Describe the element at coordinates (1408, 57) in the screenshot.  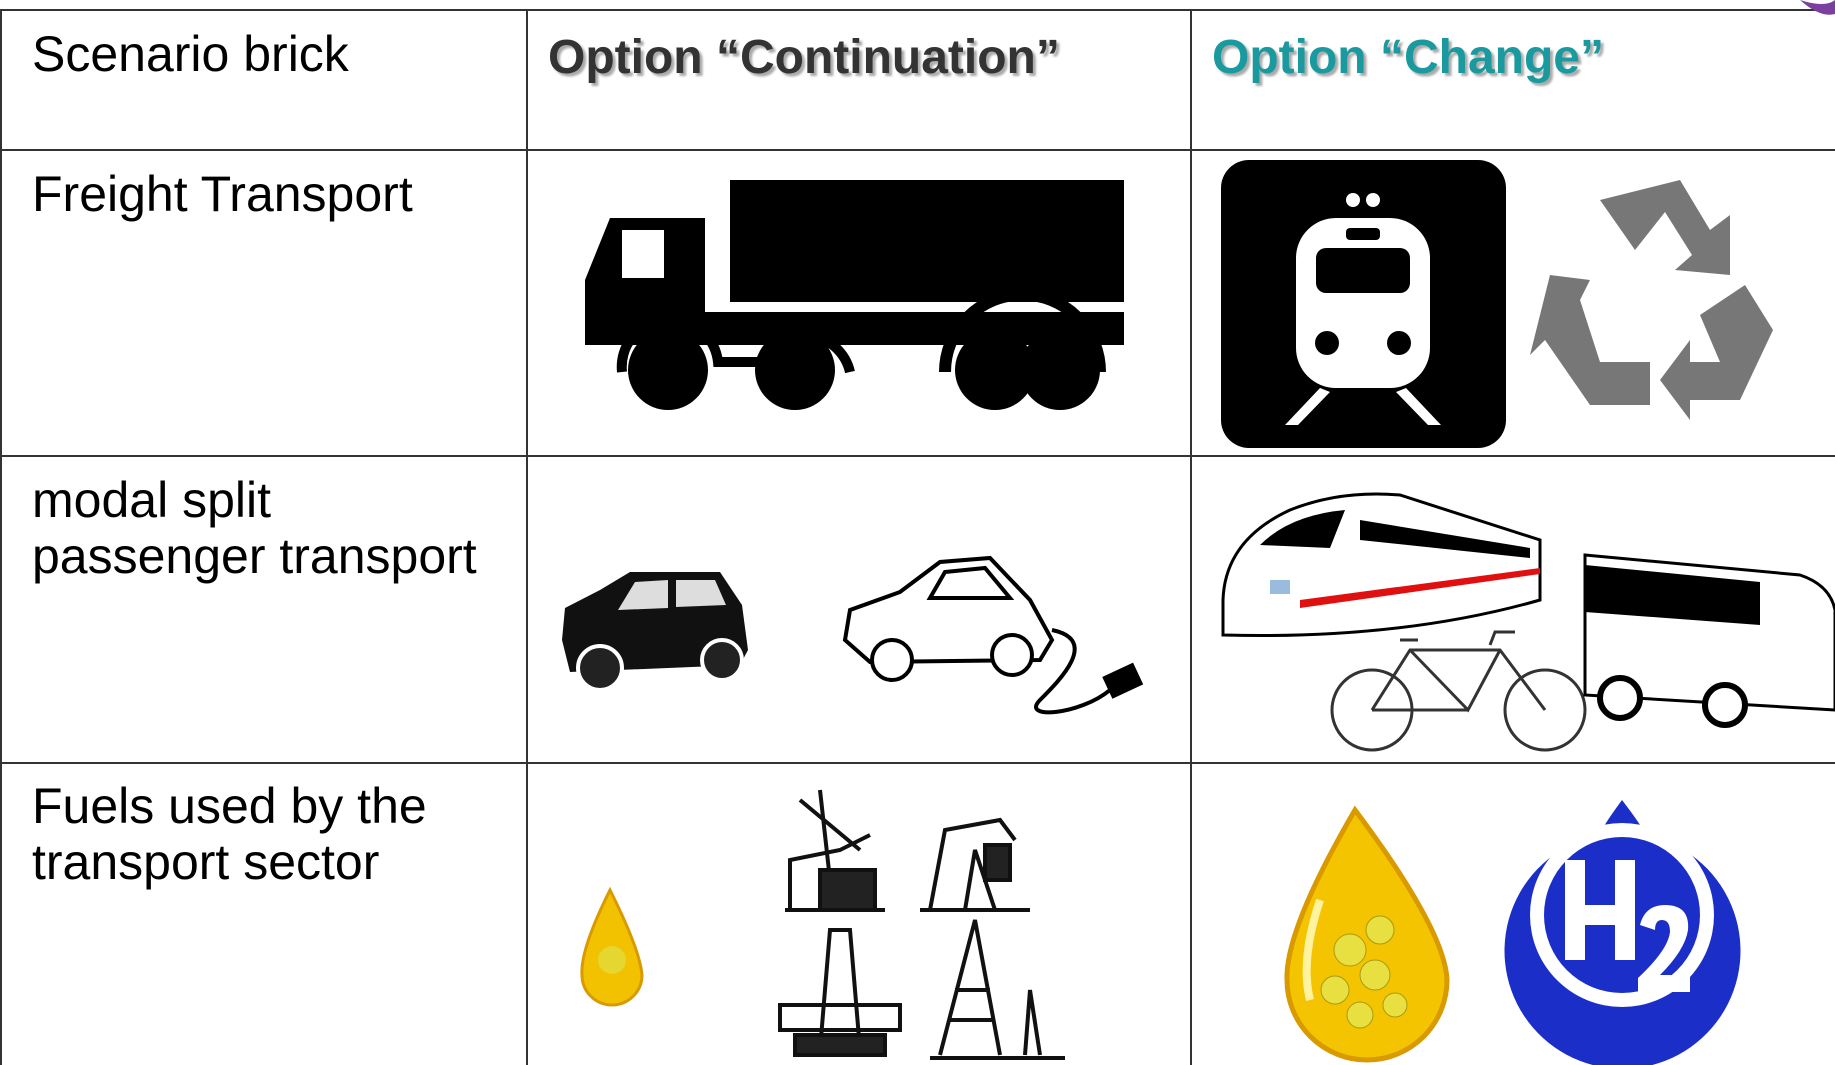
I see `header-cell: Option “Change”` at that location.